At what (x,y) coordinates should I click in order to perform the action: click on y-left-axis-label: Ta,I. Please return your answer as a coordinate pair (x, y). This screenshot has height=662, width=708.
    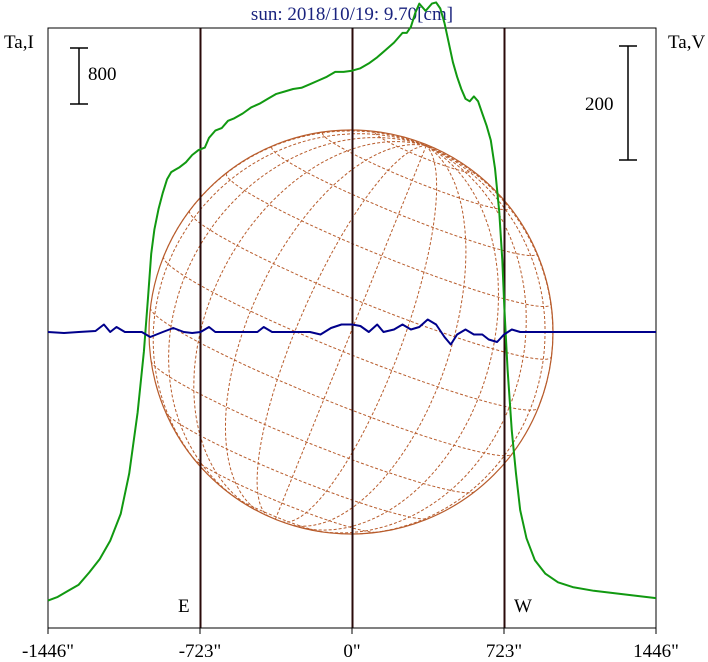
    Looking at the image, I should click on (19, 42).